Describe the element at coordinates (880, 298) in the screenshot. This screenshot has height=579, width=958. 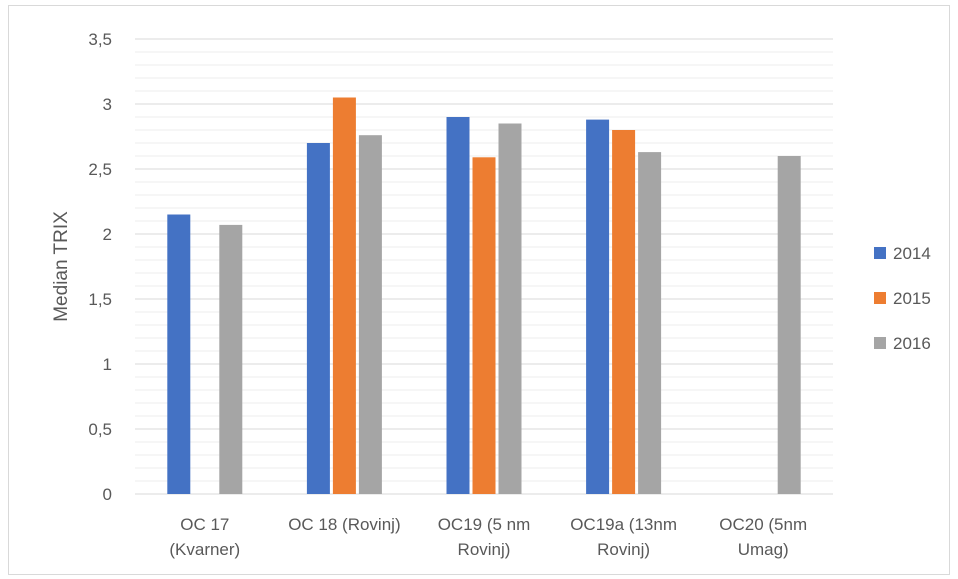
I see `legend-swatch-2015` at that location.